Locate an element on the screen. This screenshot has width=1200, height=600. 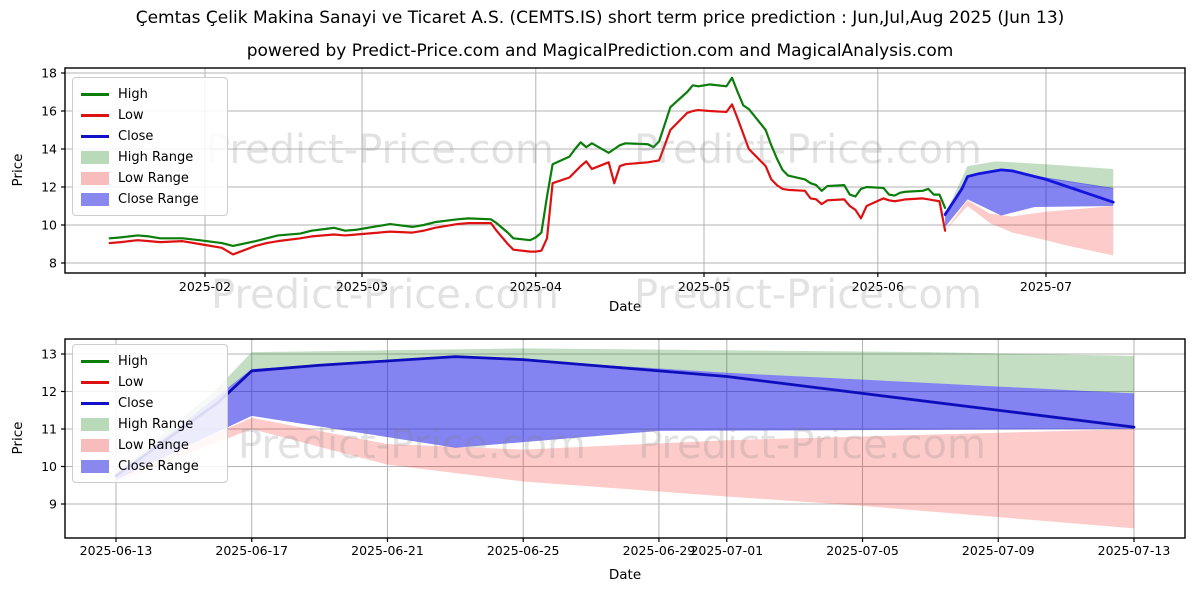
x-tick-label: 2025-04 is located at coordinates (536, 286).